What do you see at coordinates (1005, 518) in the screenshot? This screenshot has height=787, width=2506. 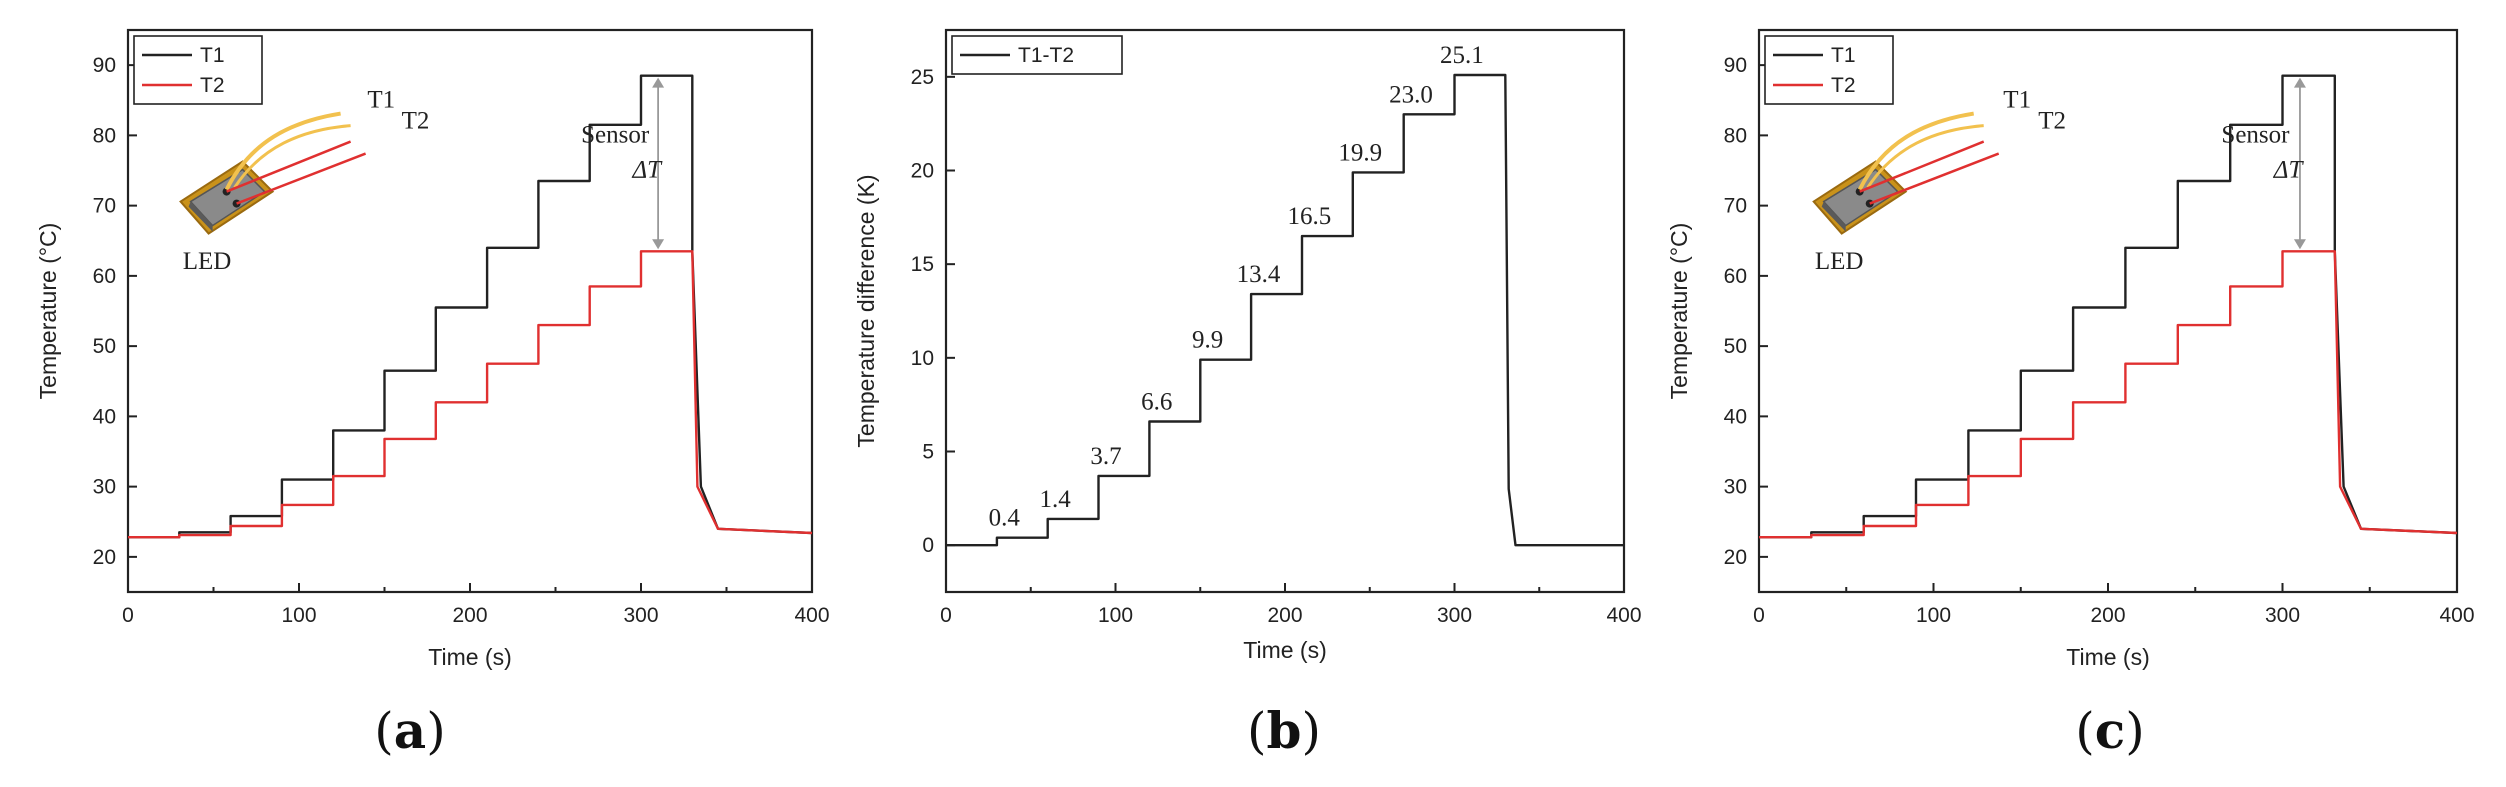 I see `data-label: 0.4` at bounding box center [1005, 518].